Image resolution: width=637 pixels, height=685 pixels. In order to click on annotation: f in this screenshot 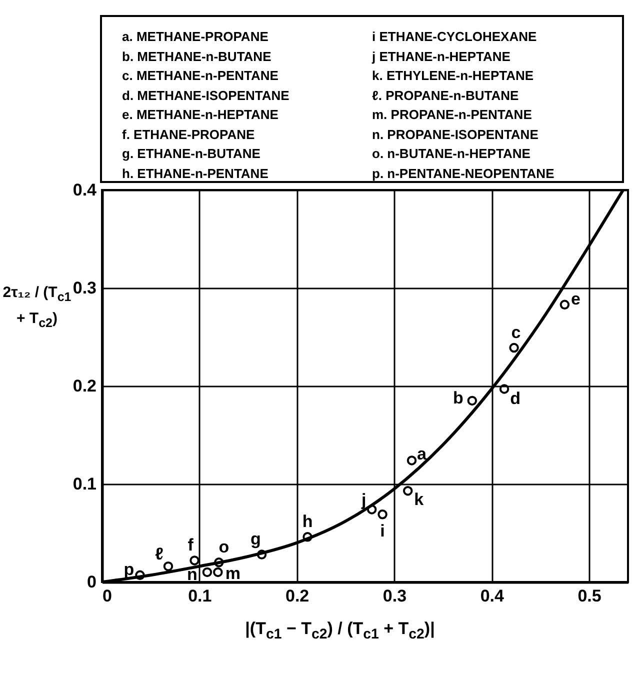, I will do `click(191, 544)`.